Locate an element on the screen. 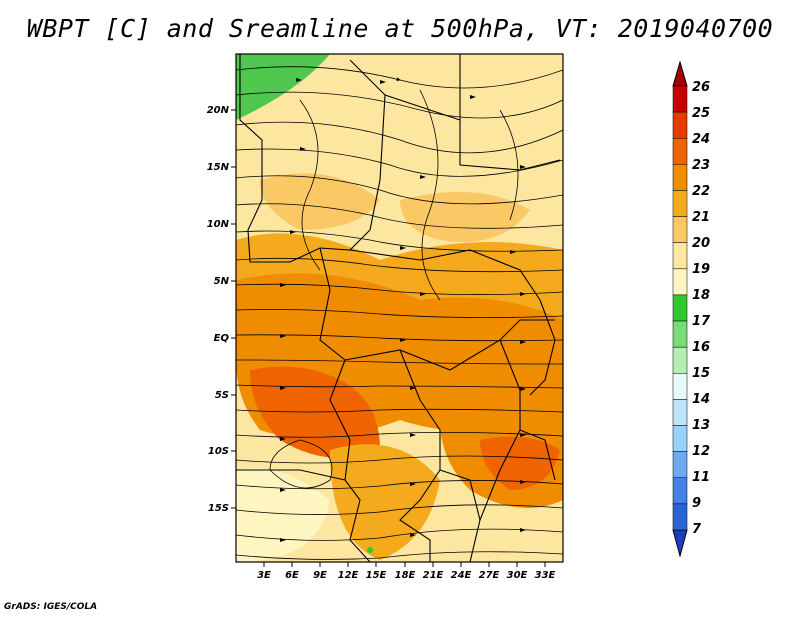 The height and width of the screenshot is (618, 800). colorbar-label: 15 is located at coordinates (701, 373).